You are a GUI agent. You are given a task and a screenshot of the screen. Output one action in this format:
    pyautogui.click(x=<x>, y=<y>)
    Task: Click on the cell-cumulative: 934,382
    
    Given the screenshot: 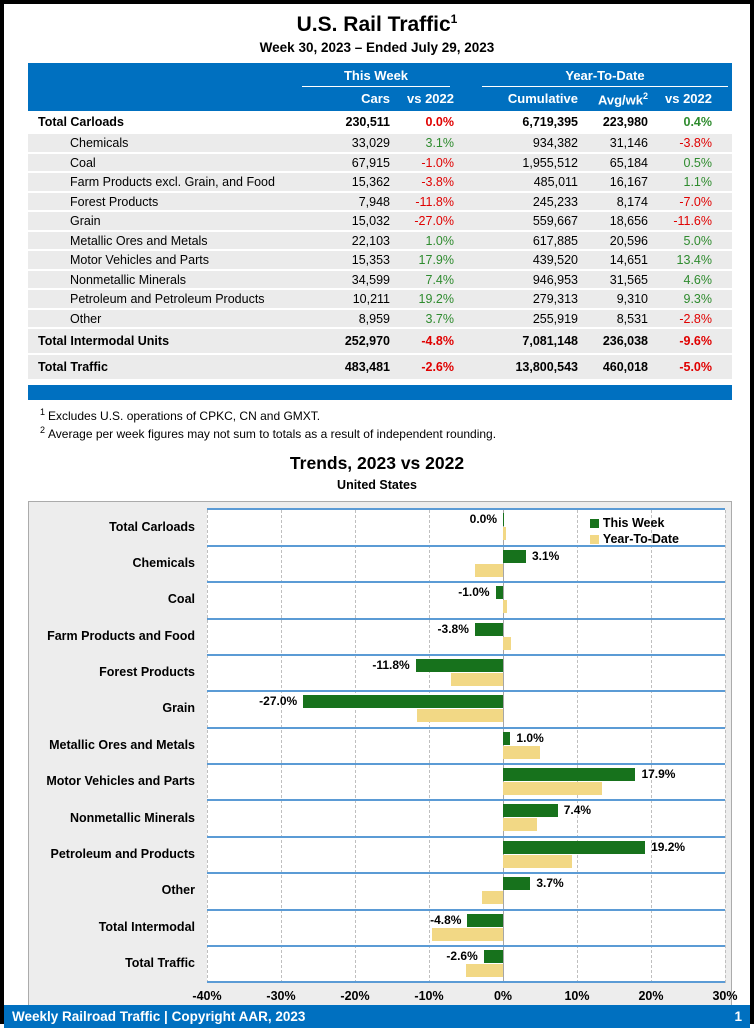 What is the action you would take?
    pyautogui.click(x=555, y=143)
    